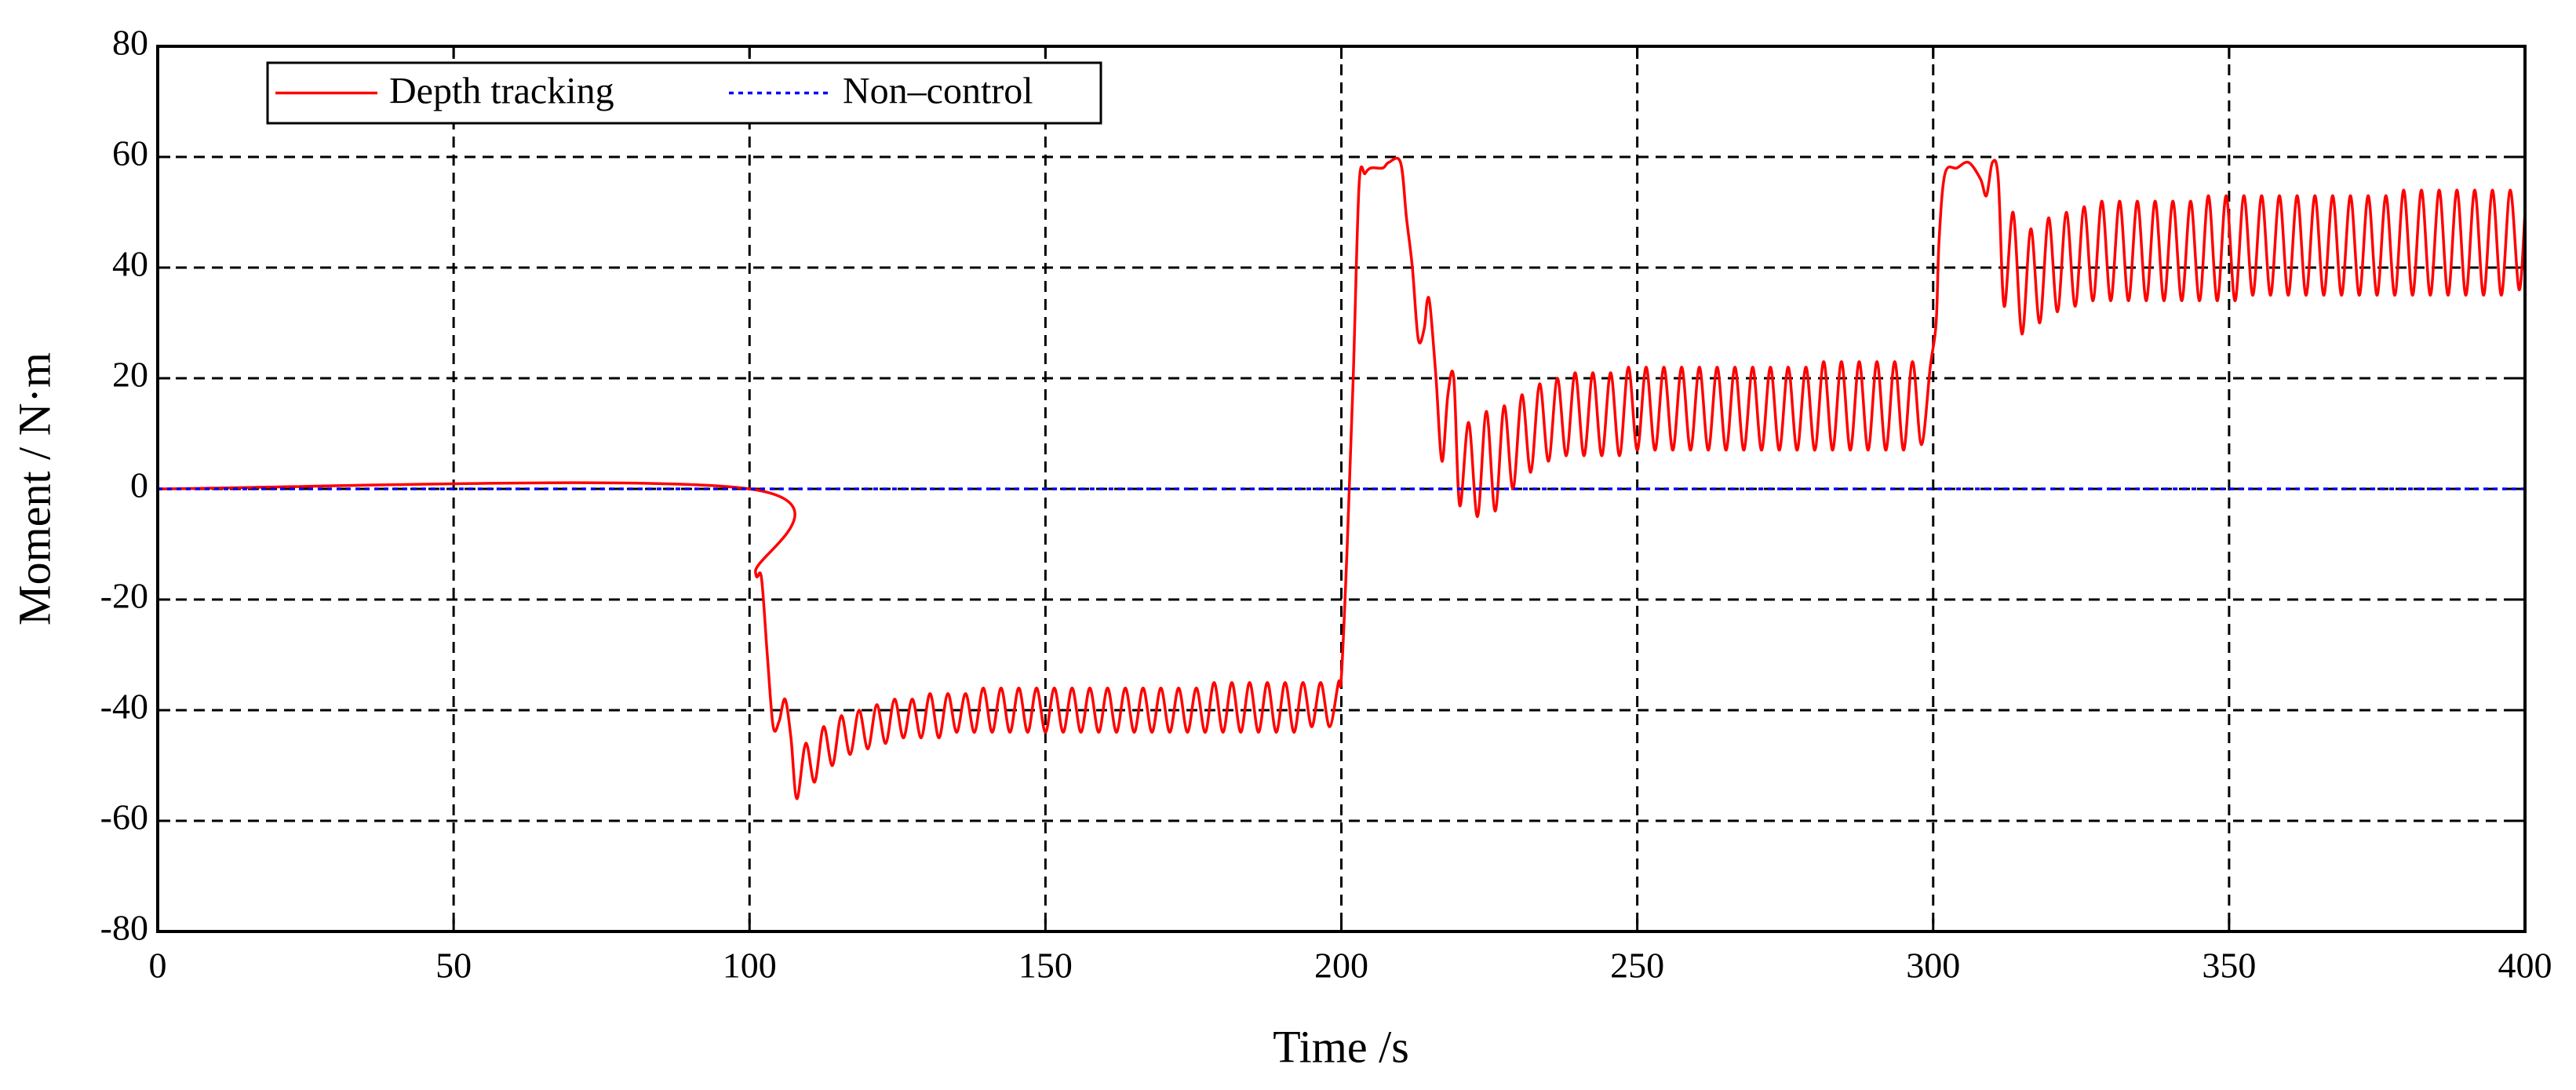 This screenshot has height=1090, width=2576. I want to click on x-tick-label: 250, so click(1637, 966).